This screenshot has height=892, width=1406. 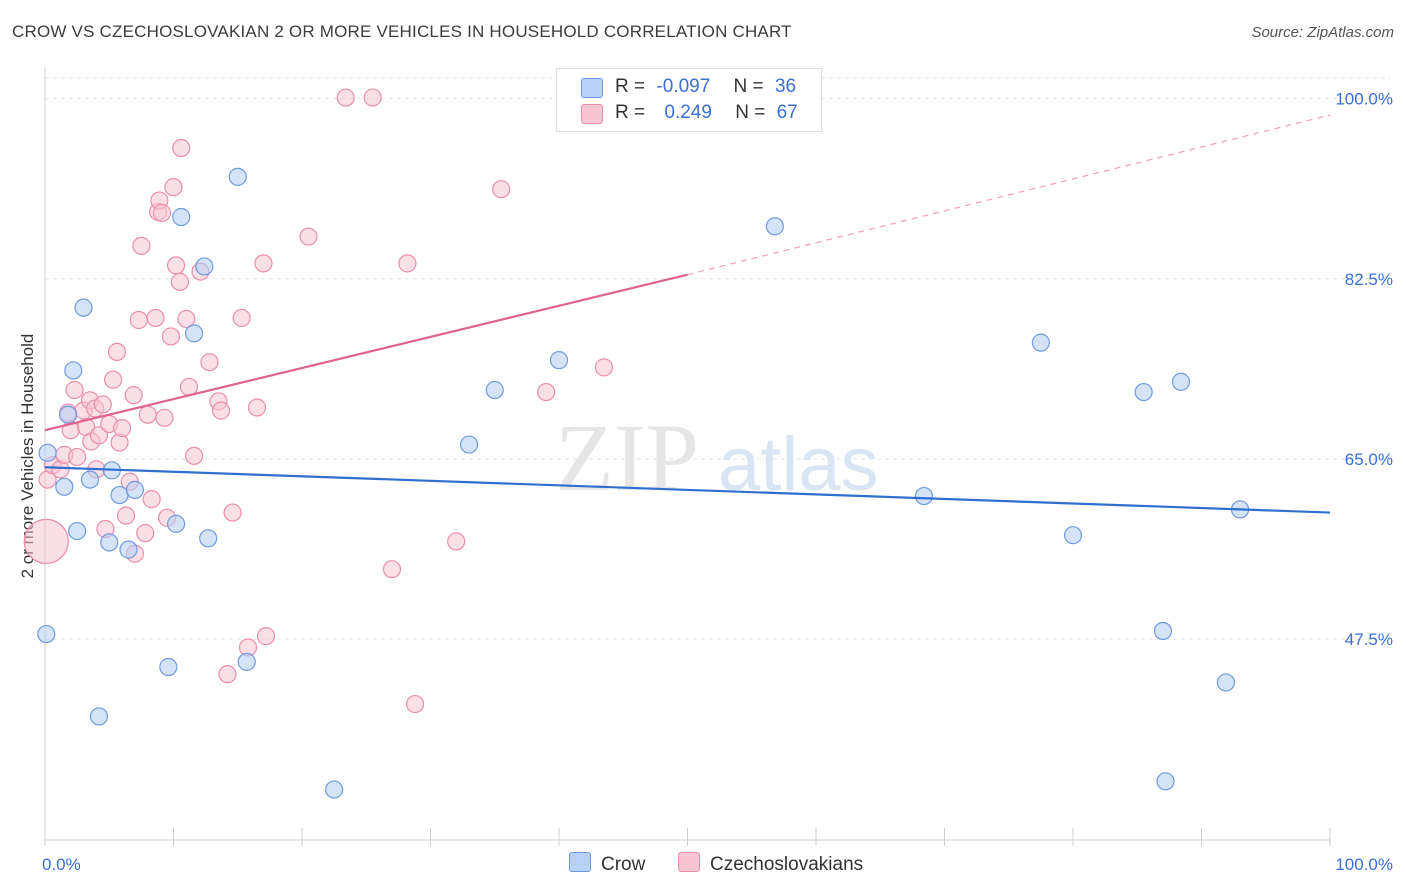 I want to click on x-tick-label: 100.0%, so click(x=1364, y=864).